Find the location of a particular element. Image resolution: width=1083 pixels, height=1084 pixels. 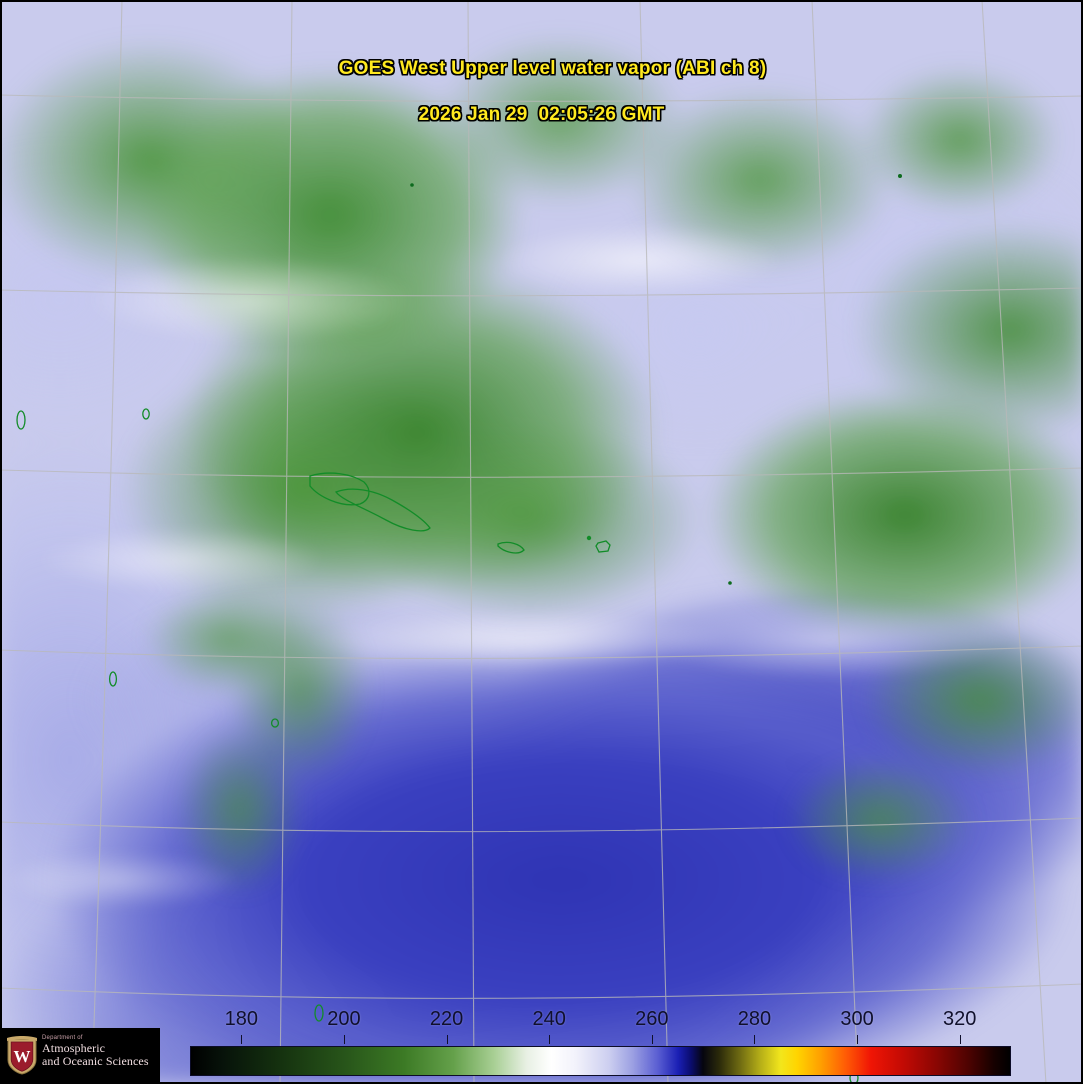

colorbar-tick-label: 300 is located at coordinates (857, 1019).